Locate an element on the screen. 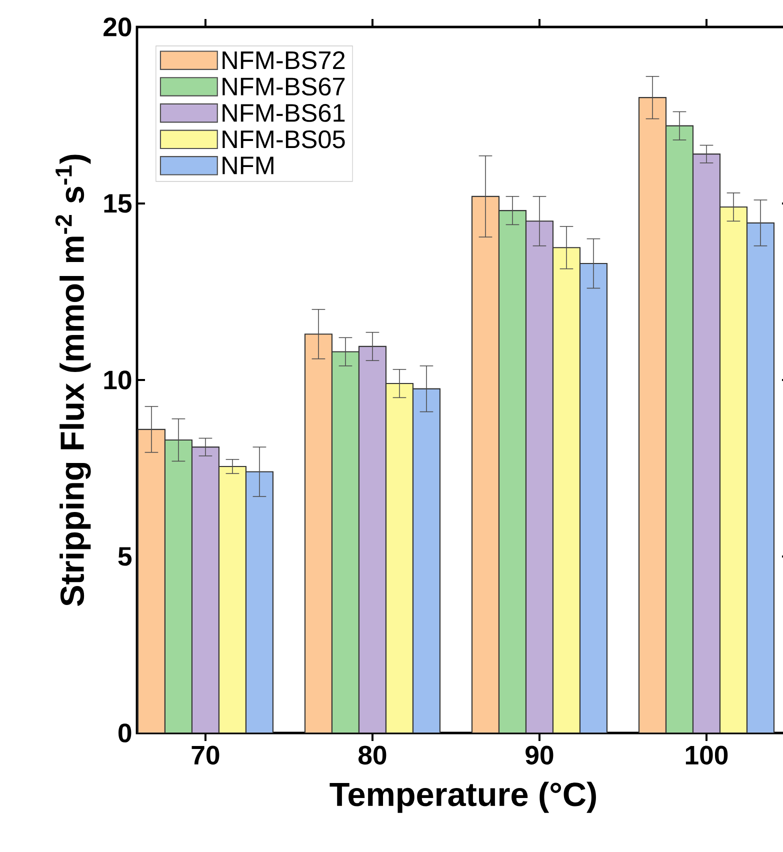 The image size is (783, 852). legend-label: NFM-BS67 is located at coordinates (283, 87).